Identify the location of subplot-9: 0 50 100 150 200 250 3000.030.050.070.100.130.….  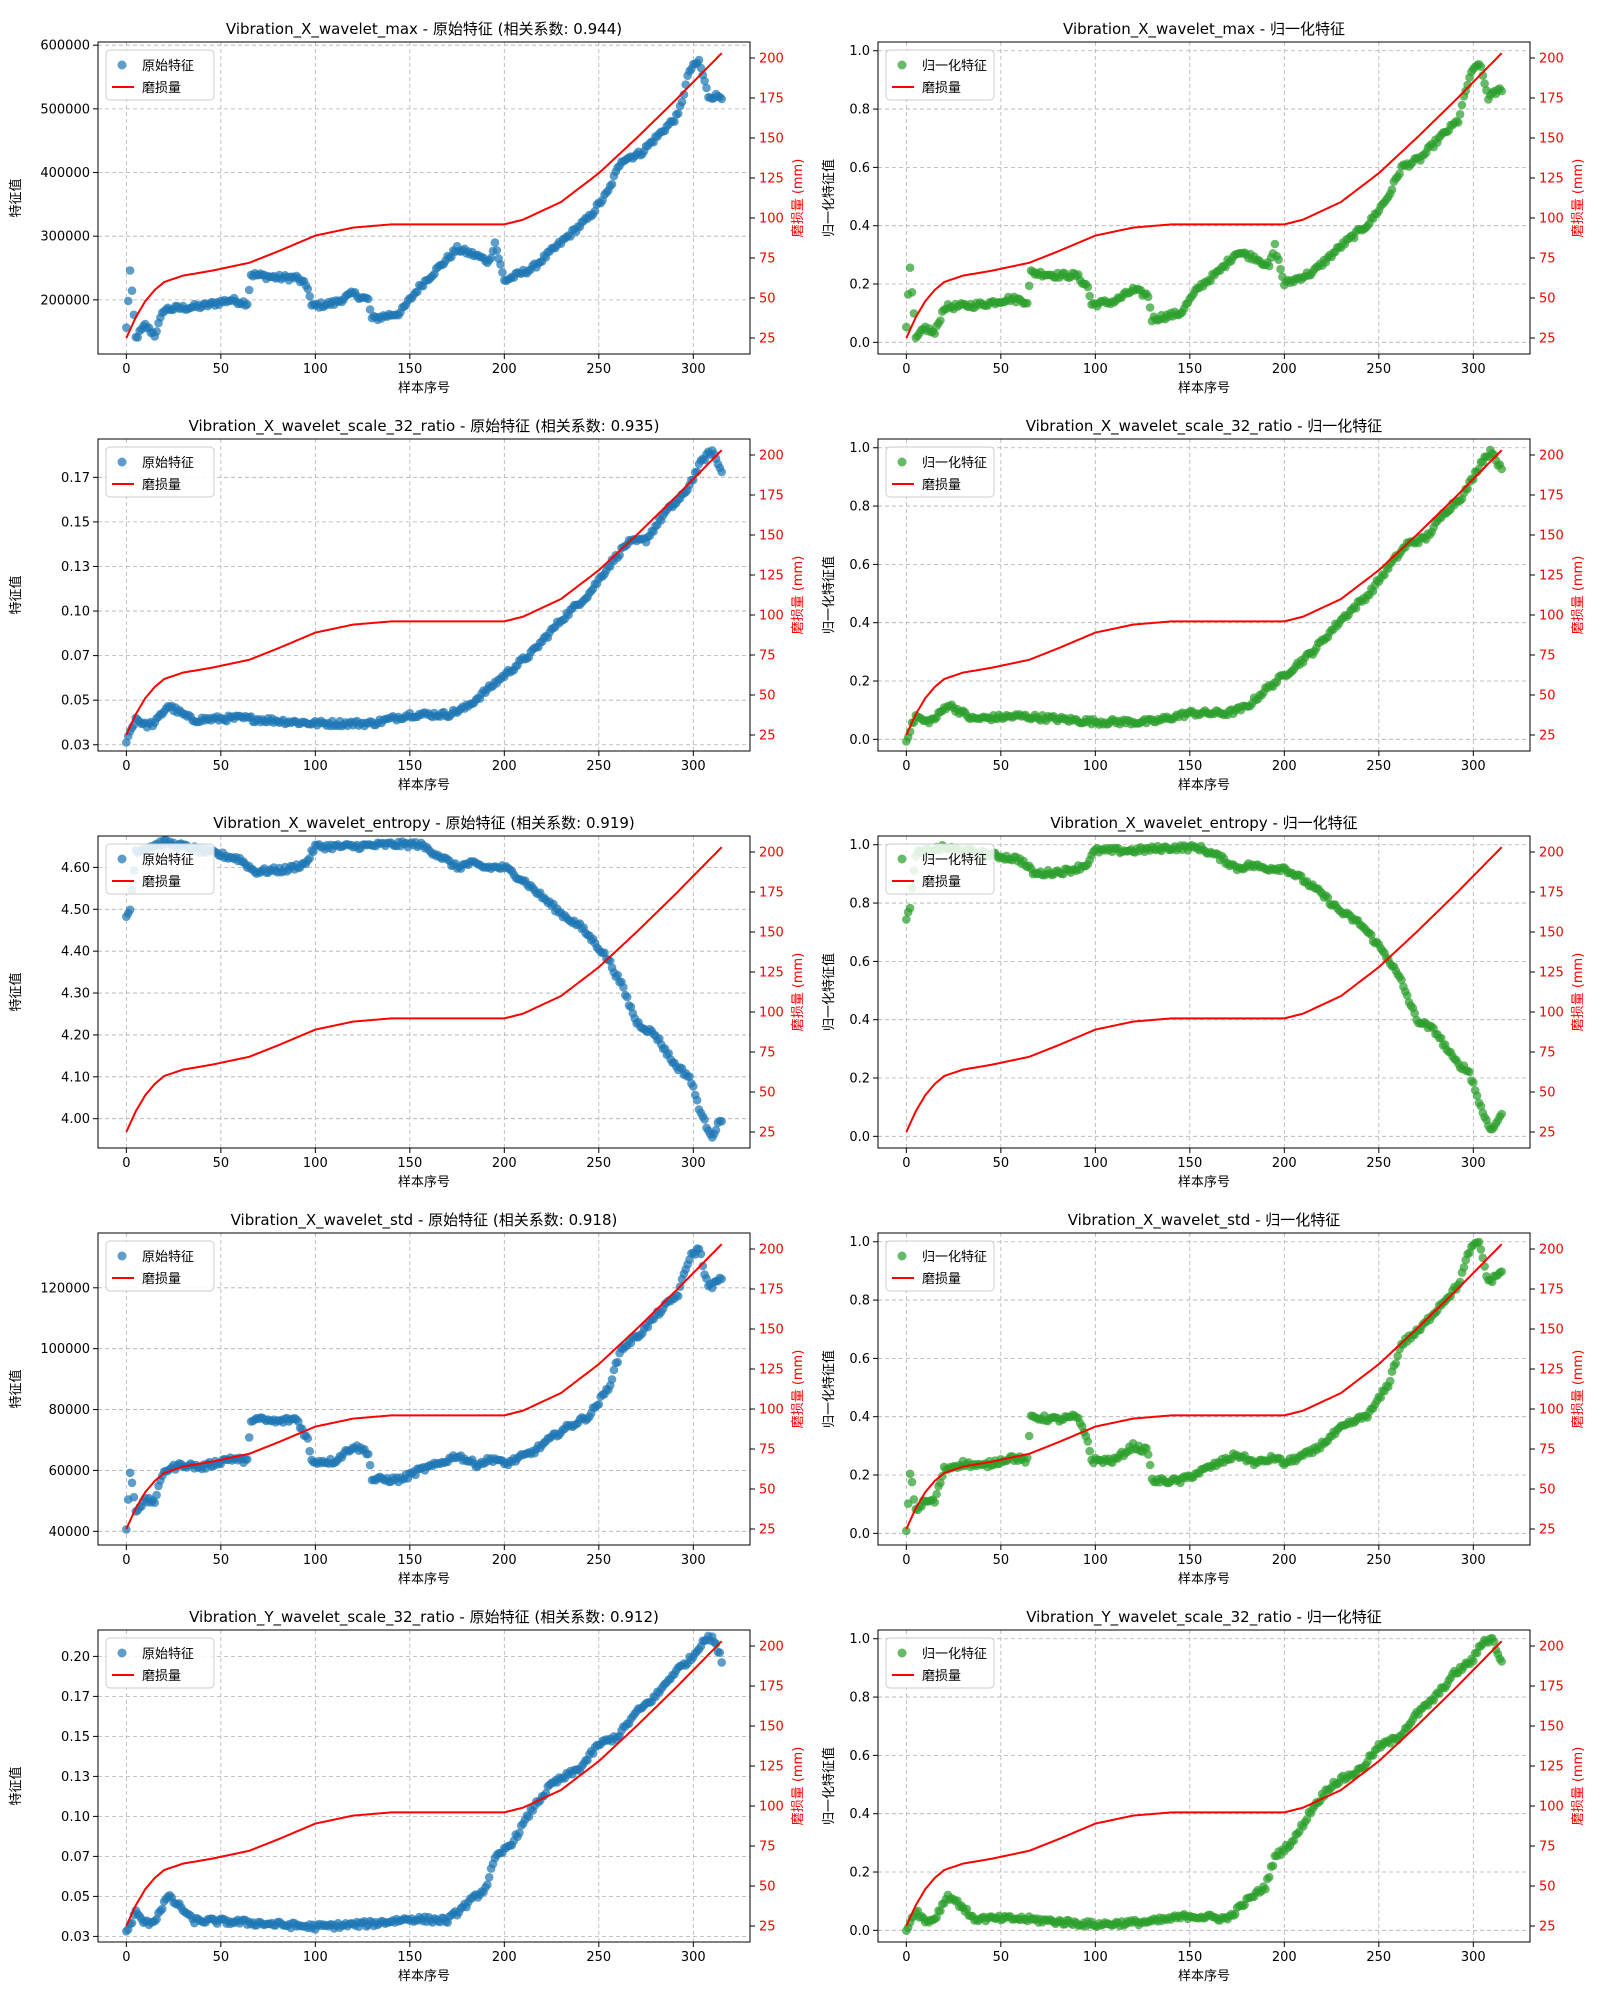
(407, 1796).